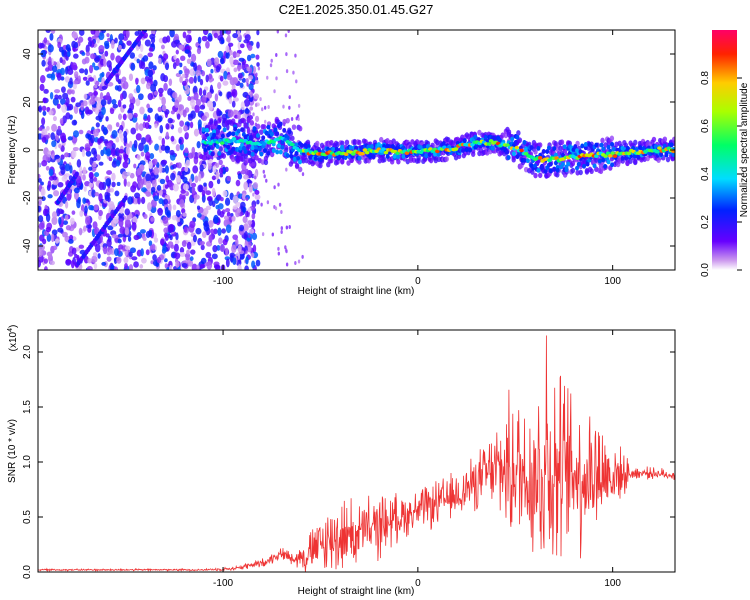 This screenshot has width=750, height=600. Describe the element at coordinates (27, 54) in the screenshot. I see `spectrogram-y-tick-label: 40` at that location.